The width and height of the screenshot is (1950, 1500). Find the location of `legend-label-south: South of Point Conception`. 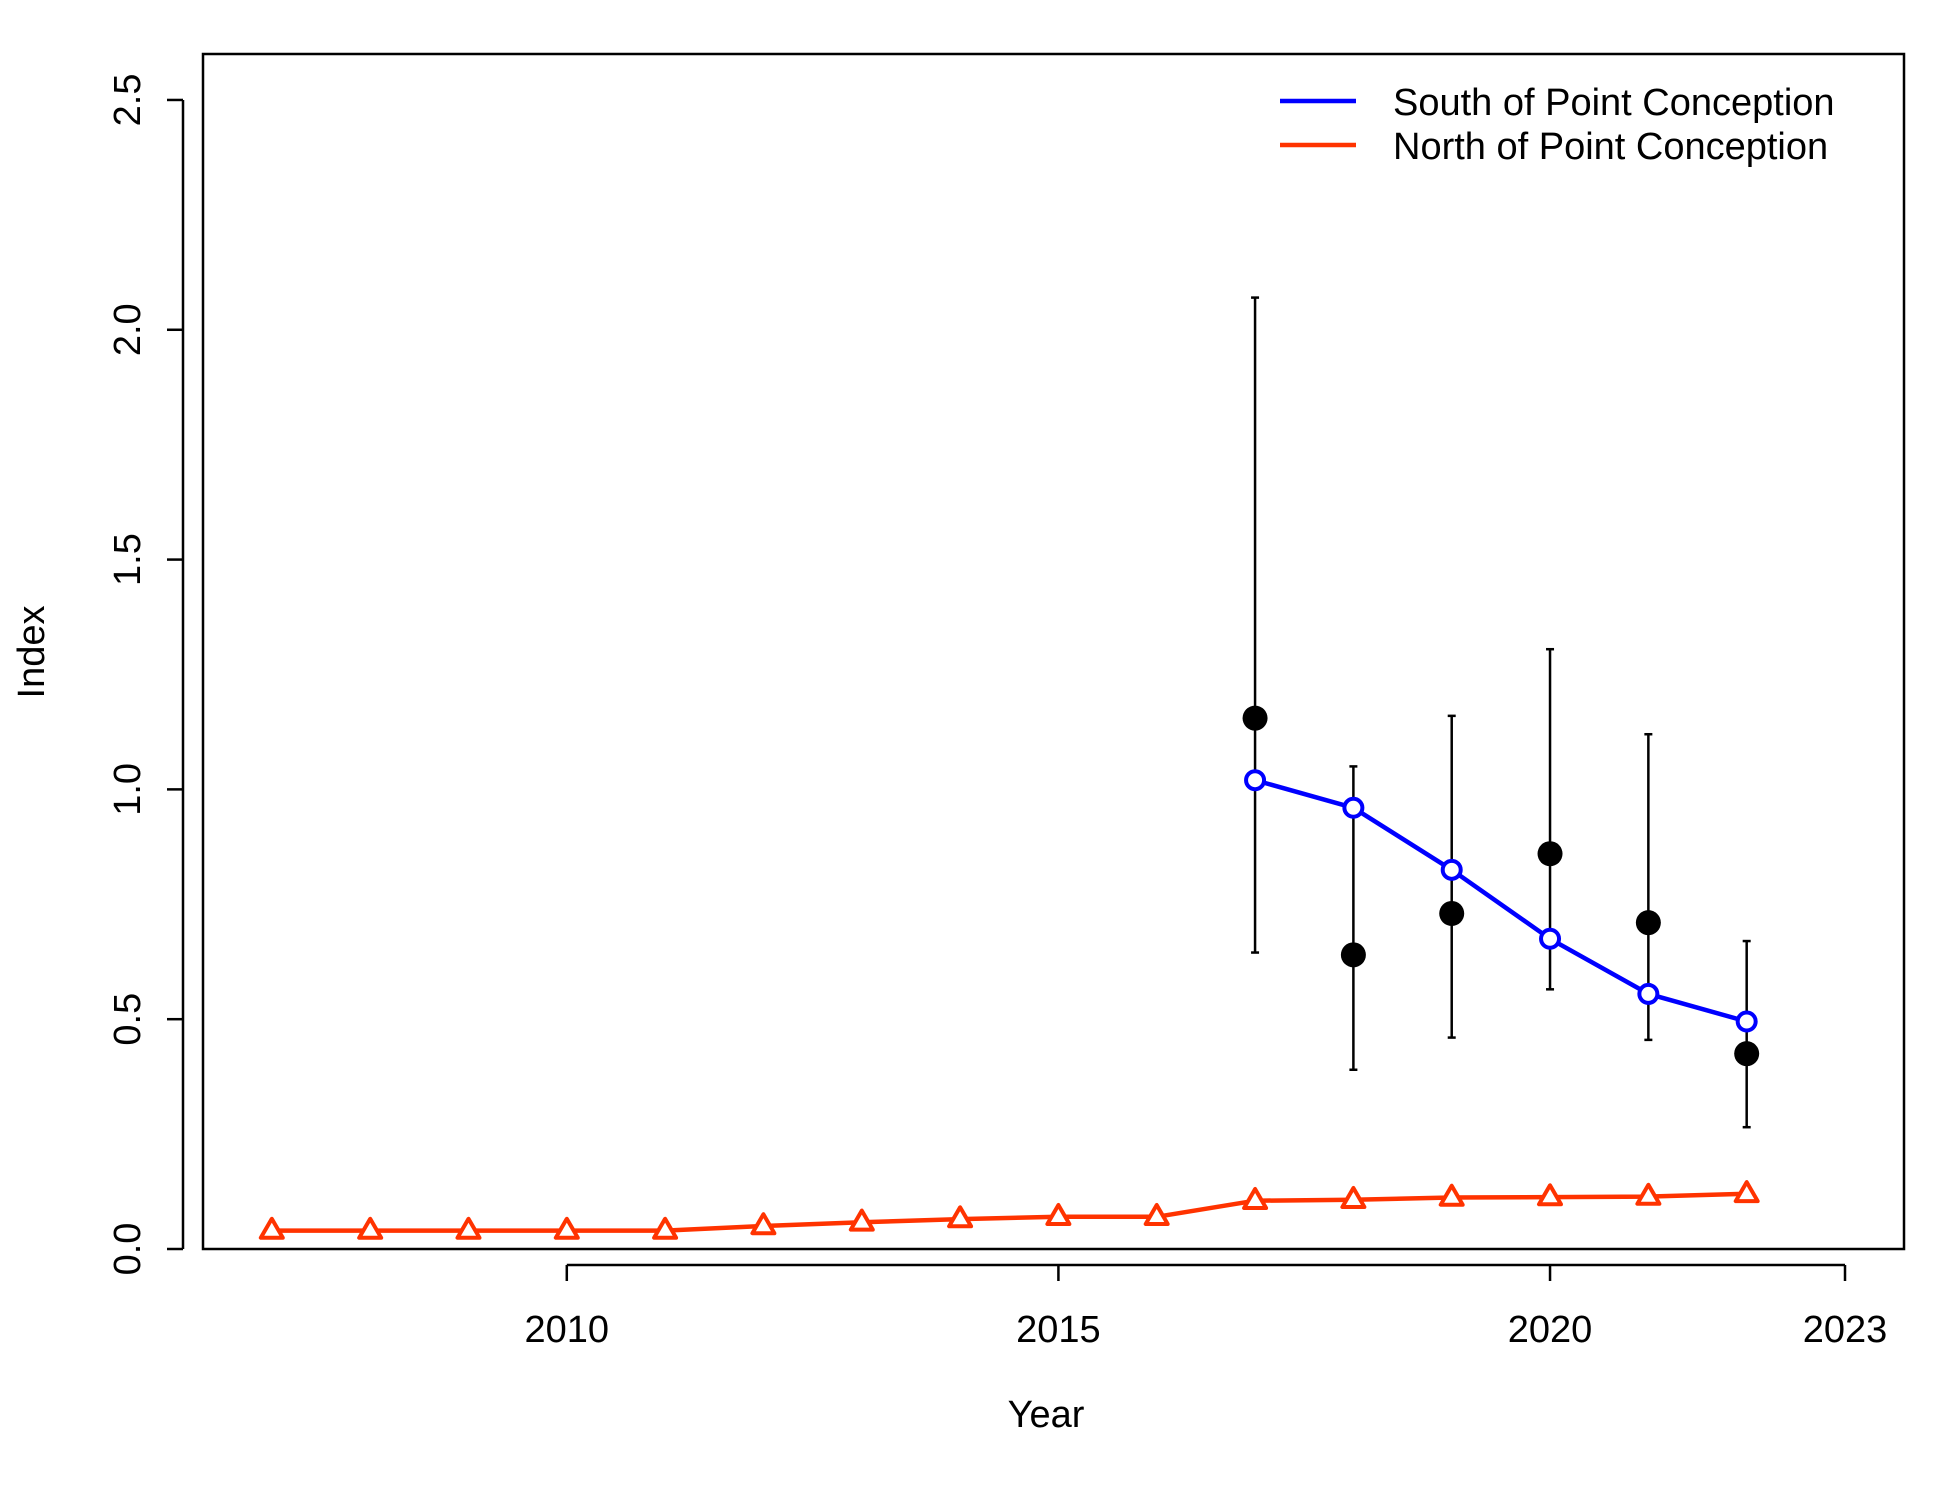

legend-label-south: South of Point Conception is located at coordinates (1614, 103).